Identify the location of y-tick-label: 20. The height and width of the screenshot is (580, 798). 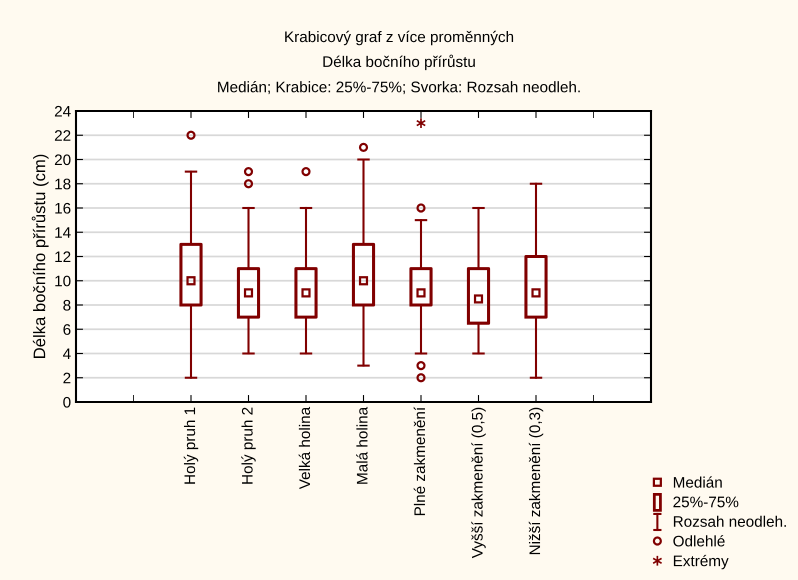
(62, 160).